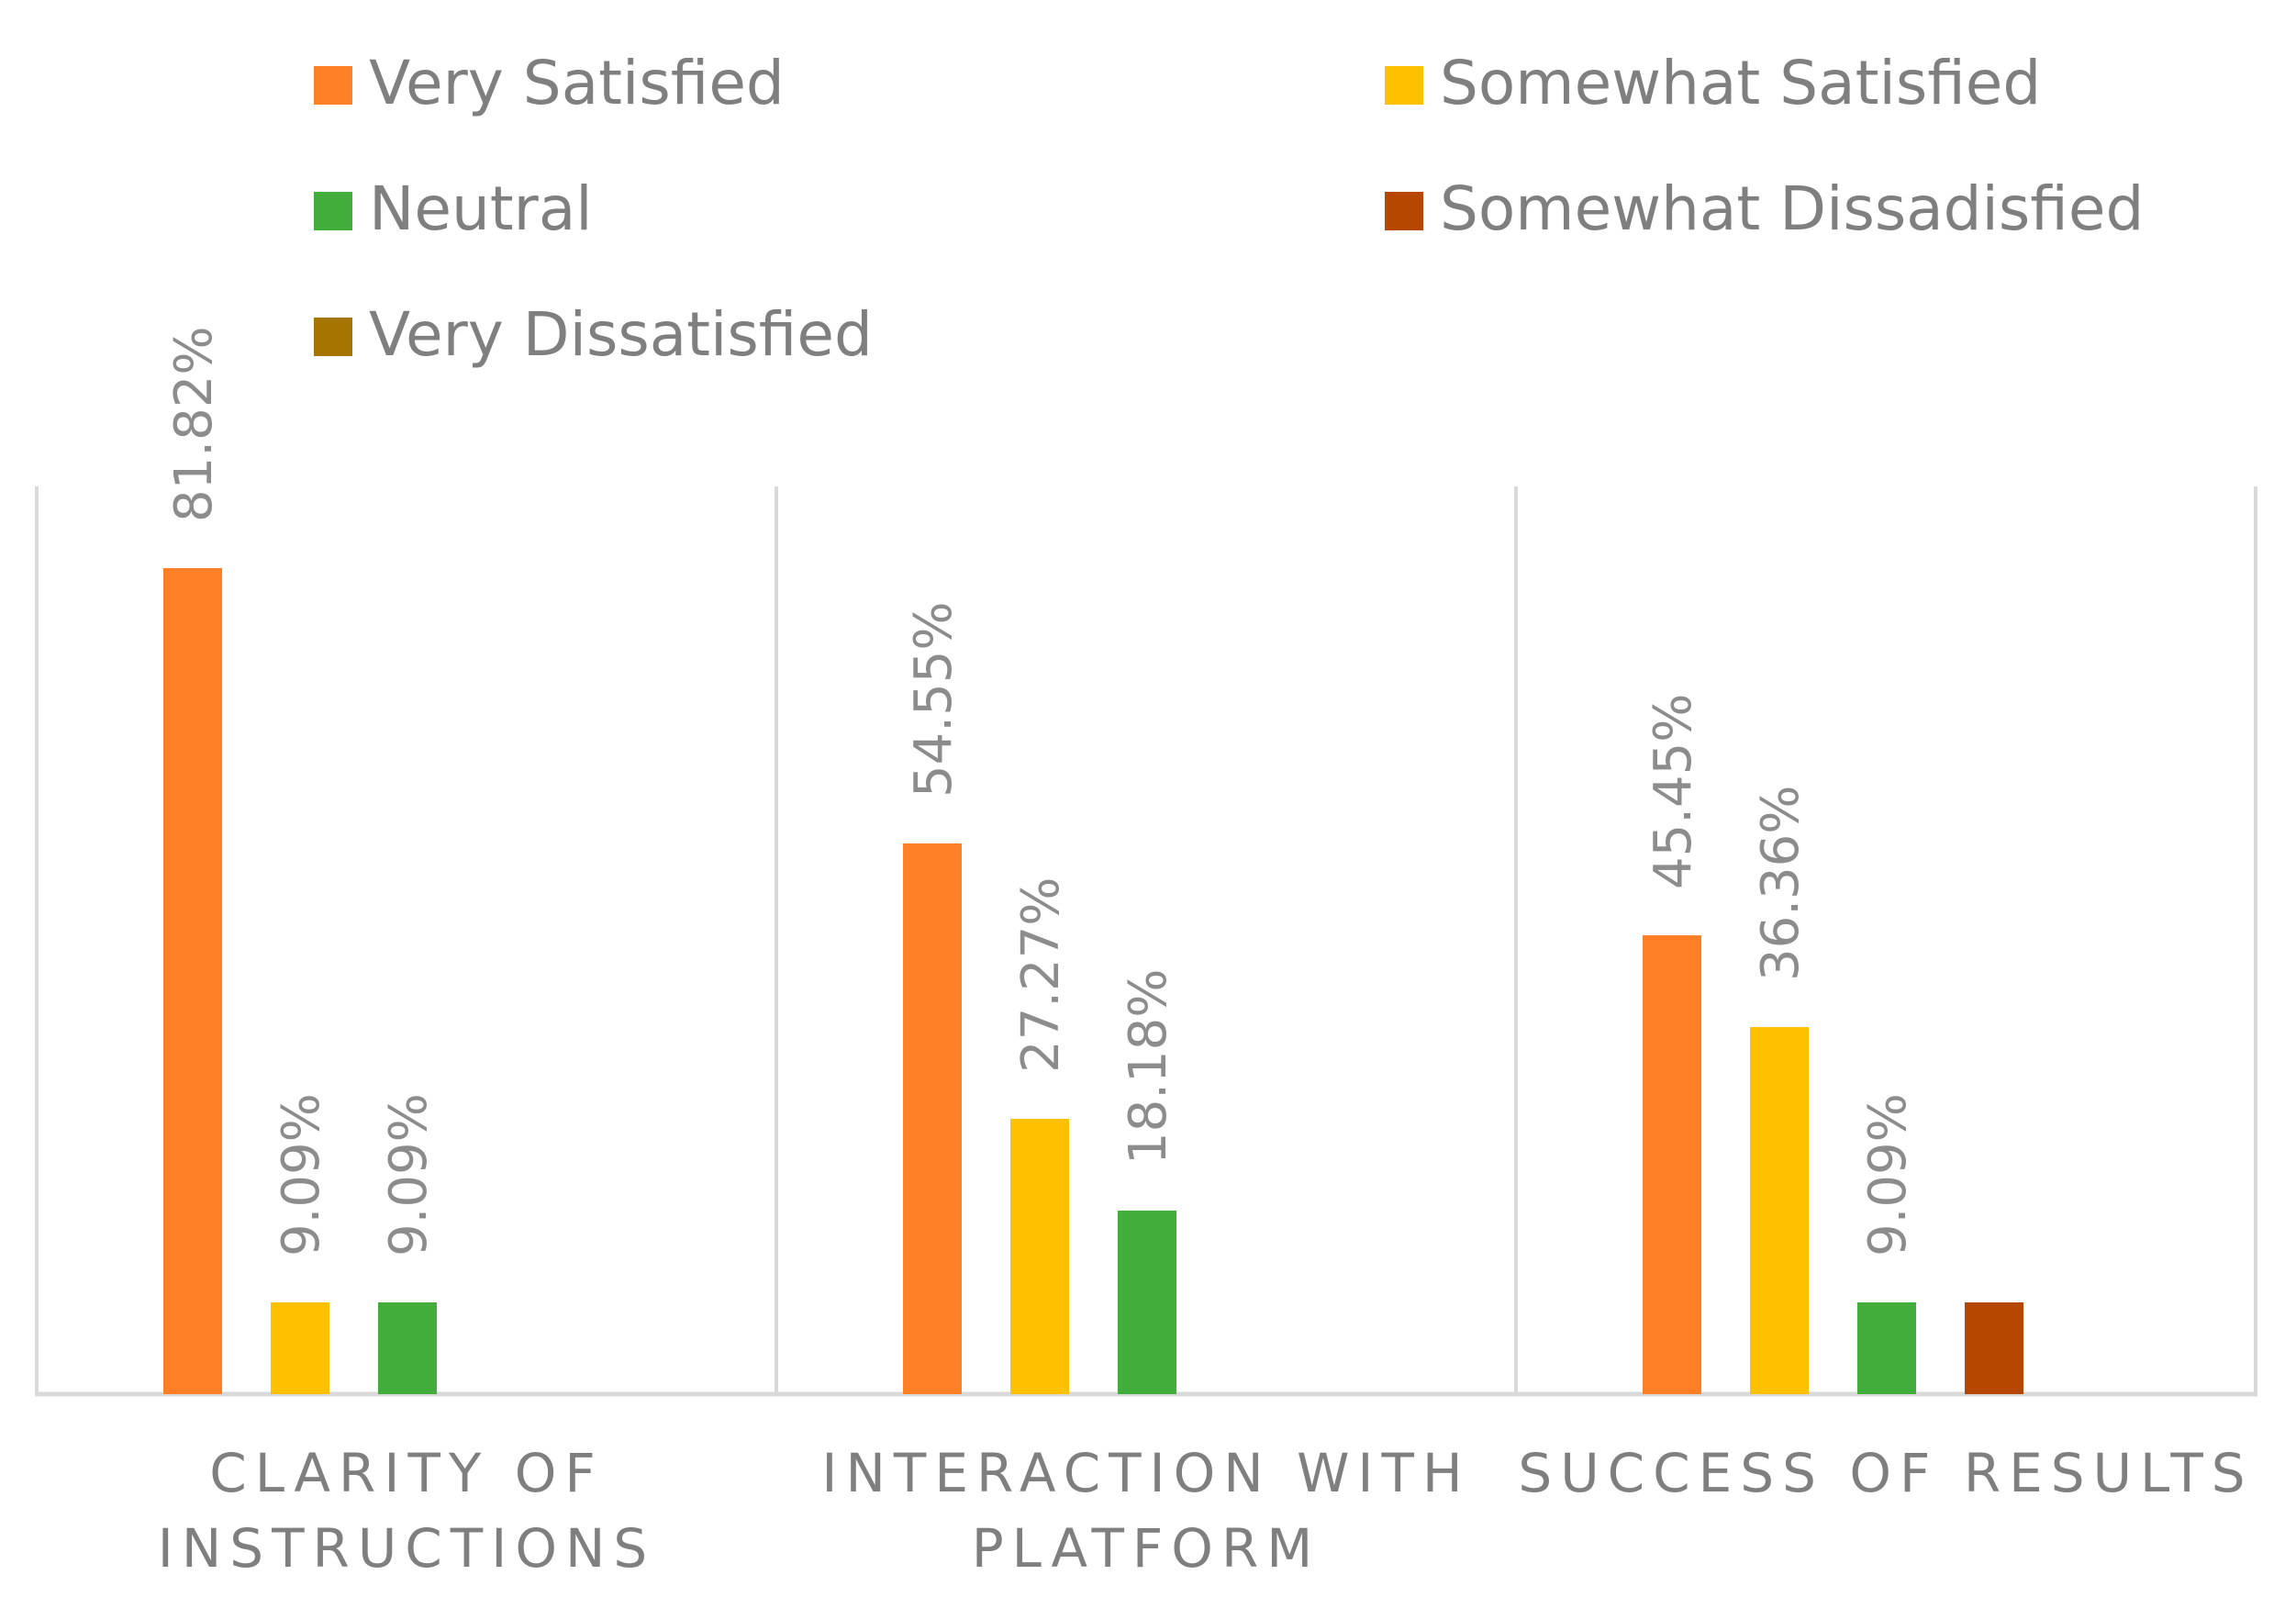 The height and width of the screenshot is (1597, 2296). I want to click on category-label-line: CLARITY OF, so click(406, 1473).